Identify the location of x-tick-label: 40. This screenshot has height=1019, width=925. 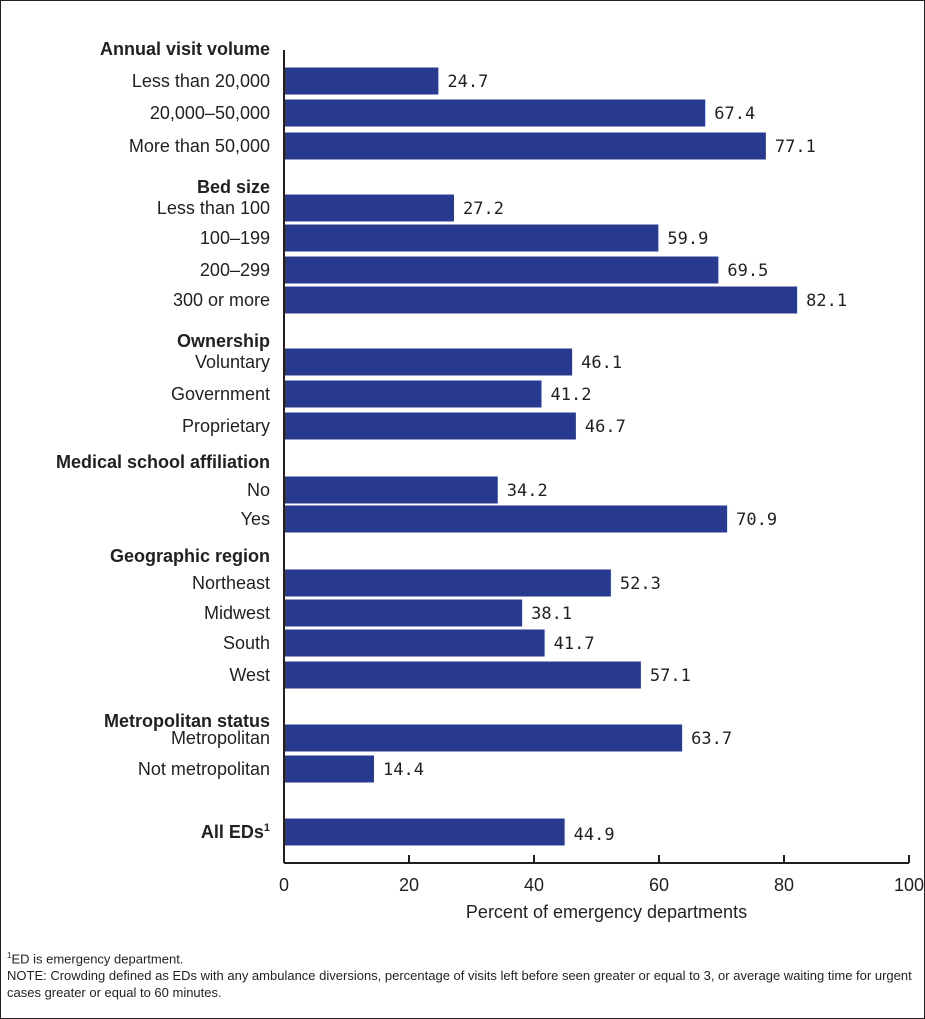
(534, 885).